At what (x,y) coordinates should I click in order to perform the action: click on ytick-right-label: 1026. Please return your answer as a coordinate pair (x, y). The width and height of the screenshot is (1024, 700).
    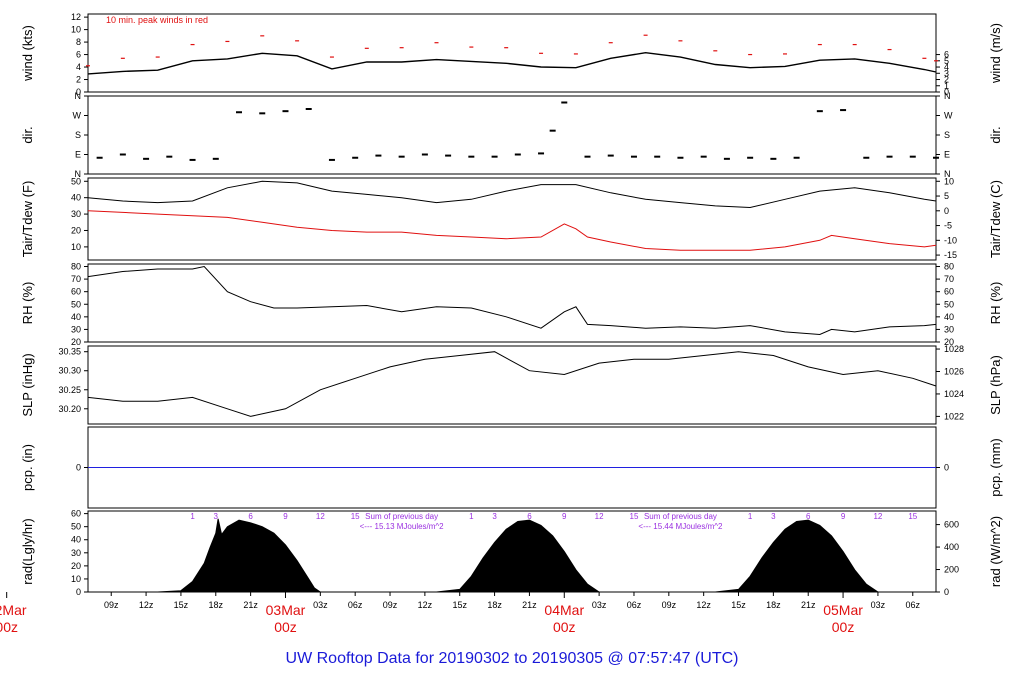
    Looking at the image, I should click on (954, 371).